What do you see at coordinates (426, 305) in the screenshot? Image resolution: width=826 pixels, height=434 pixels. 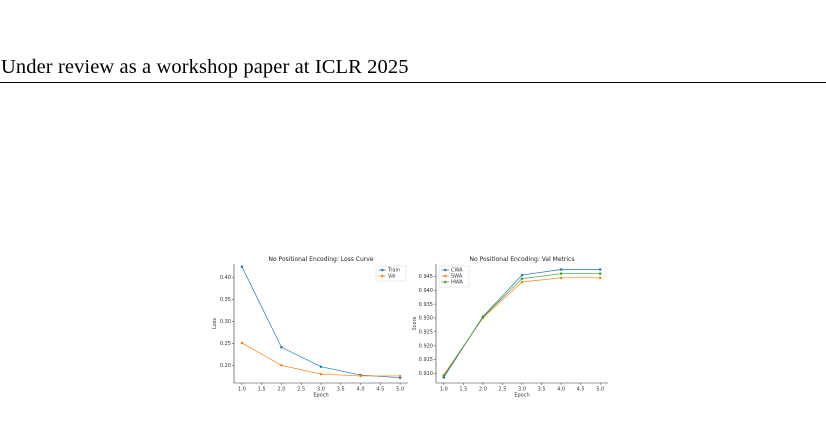 I see `c1-y-tick-label: 0.935` at bounding box center [426, 305].